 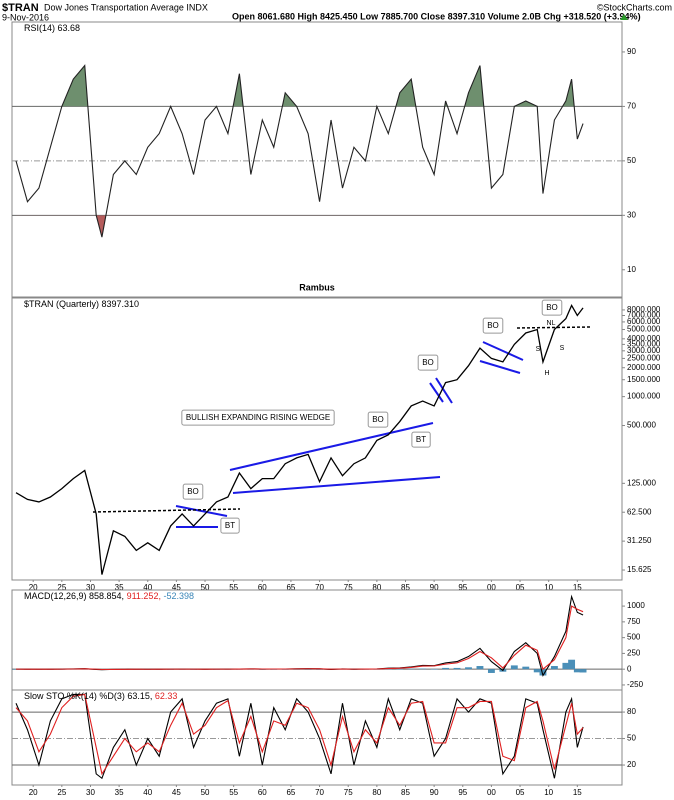 I want to click on wedge-lower, so click(x=336, y=485).